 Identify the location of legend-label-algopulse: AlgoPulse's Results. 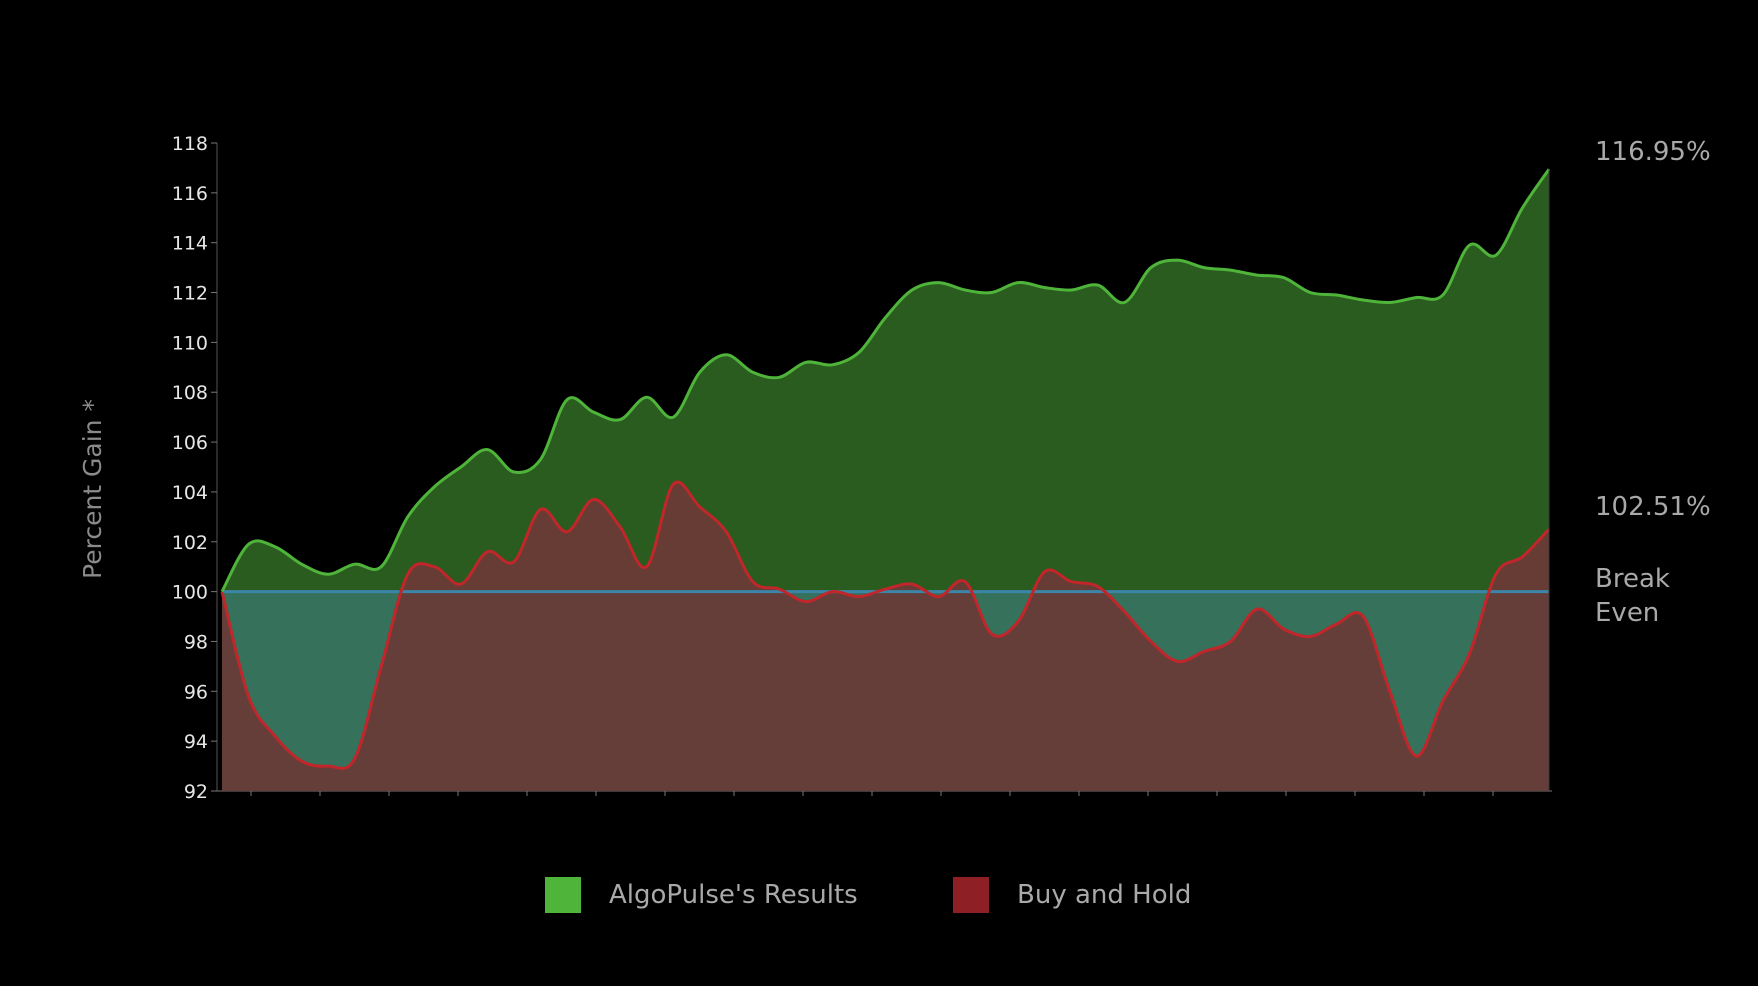
(733, 895).